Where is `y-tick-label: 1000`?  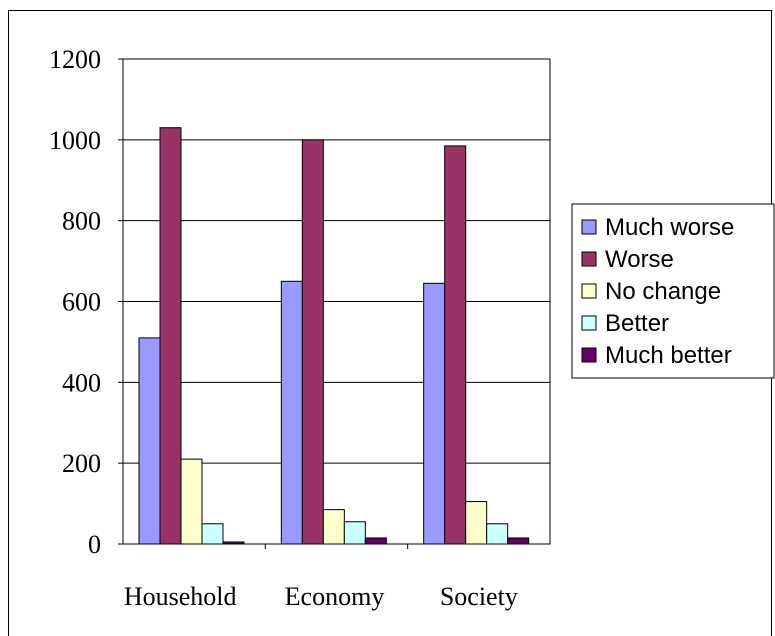
y-tick-label: 1000 is located at coordinates (75, 140).